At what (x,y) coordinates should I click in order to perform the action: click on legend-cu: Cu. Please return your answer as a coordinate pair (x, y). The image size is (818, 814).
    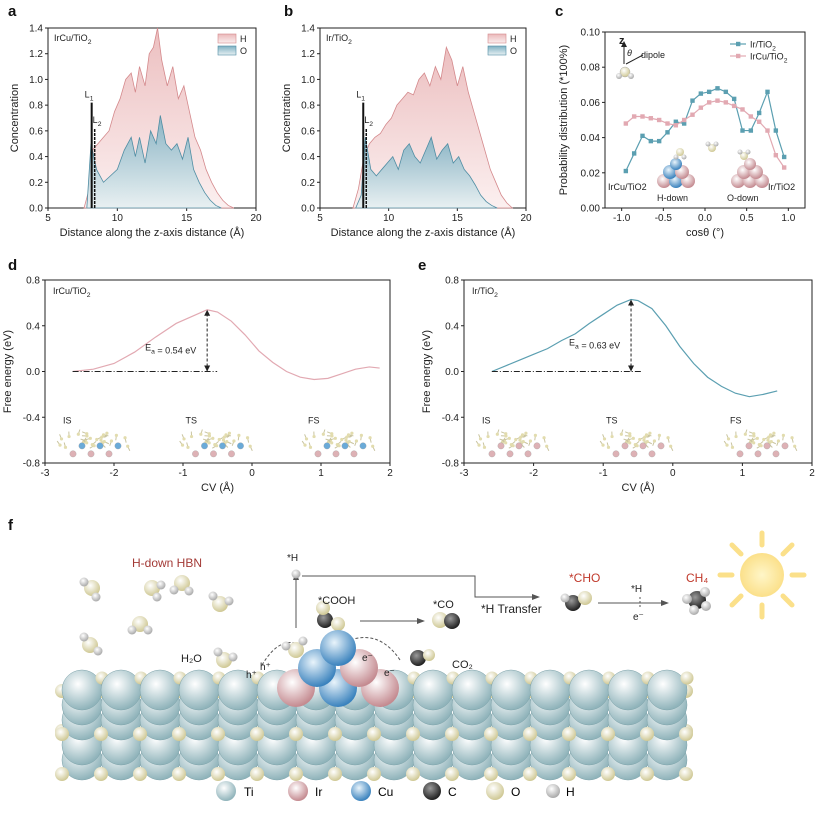
    Looking at the image, I should click on (385, 792).